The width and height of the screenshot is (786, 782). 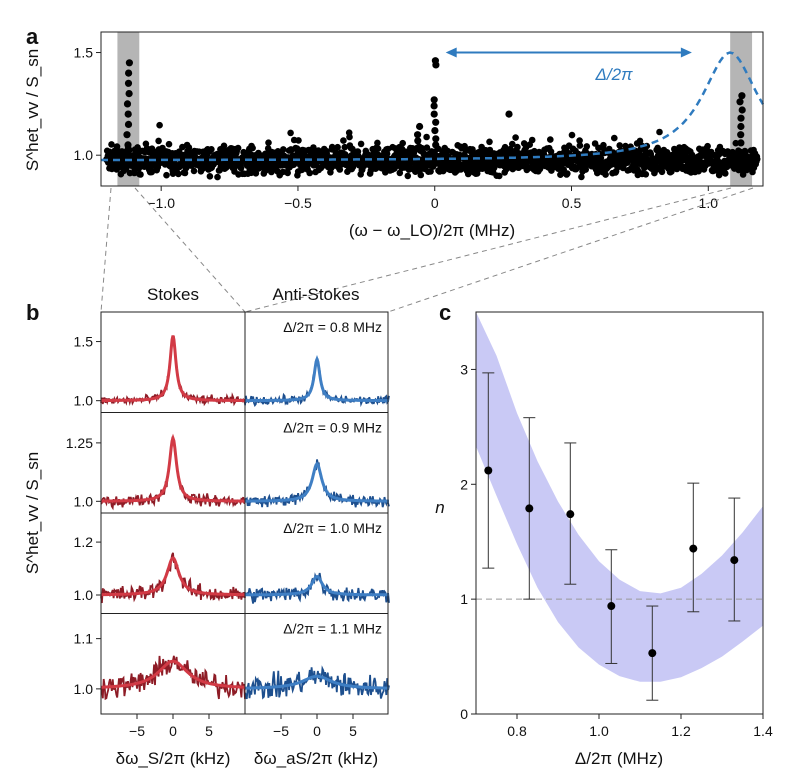 What do you see at coordinates (619, 758) in the screenshot?
I see `x-axis-label: Δ/2π (MHz)` at bounding box center [619, 758].